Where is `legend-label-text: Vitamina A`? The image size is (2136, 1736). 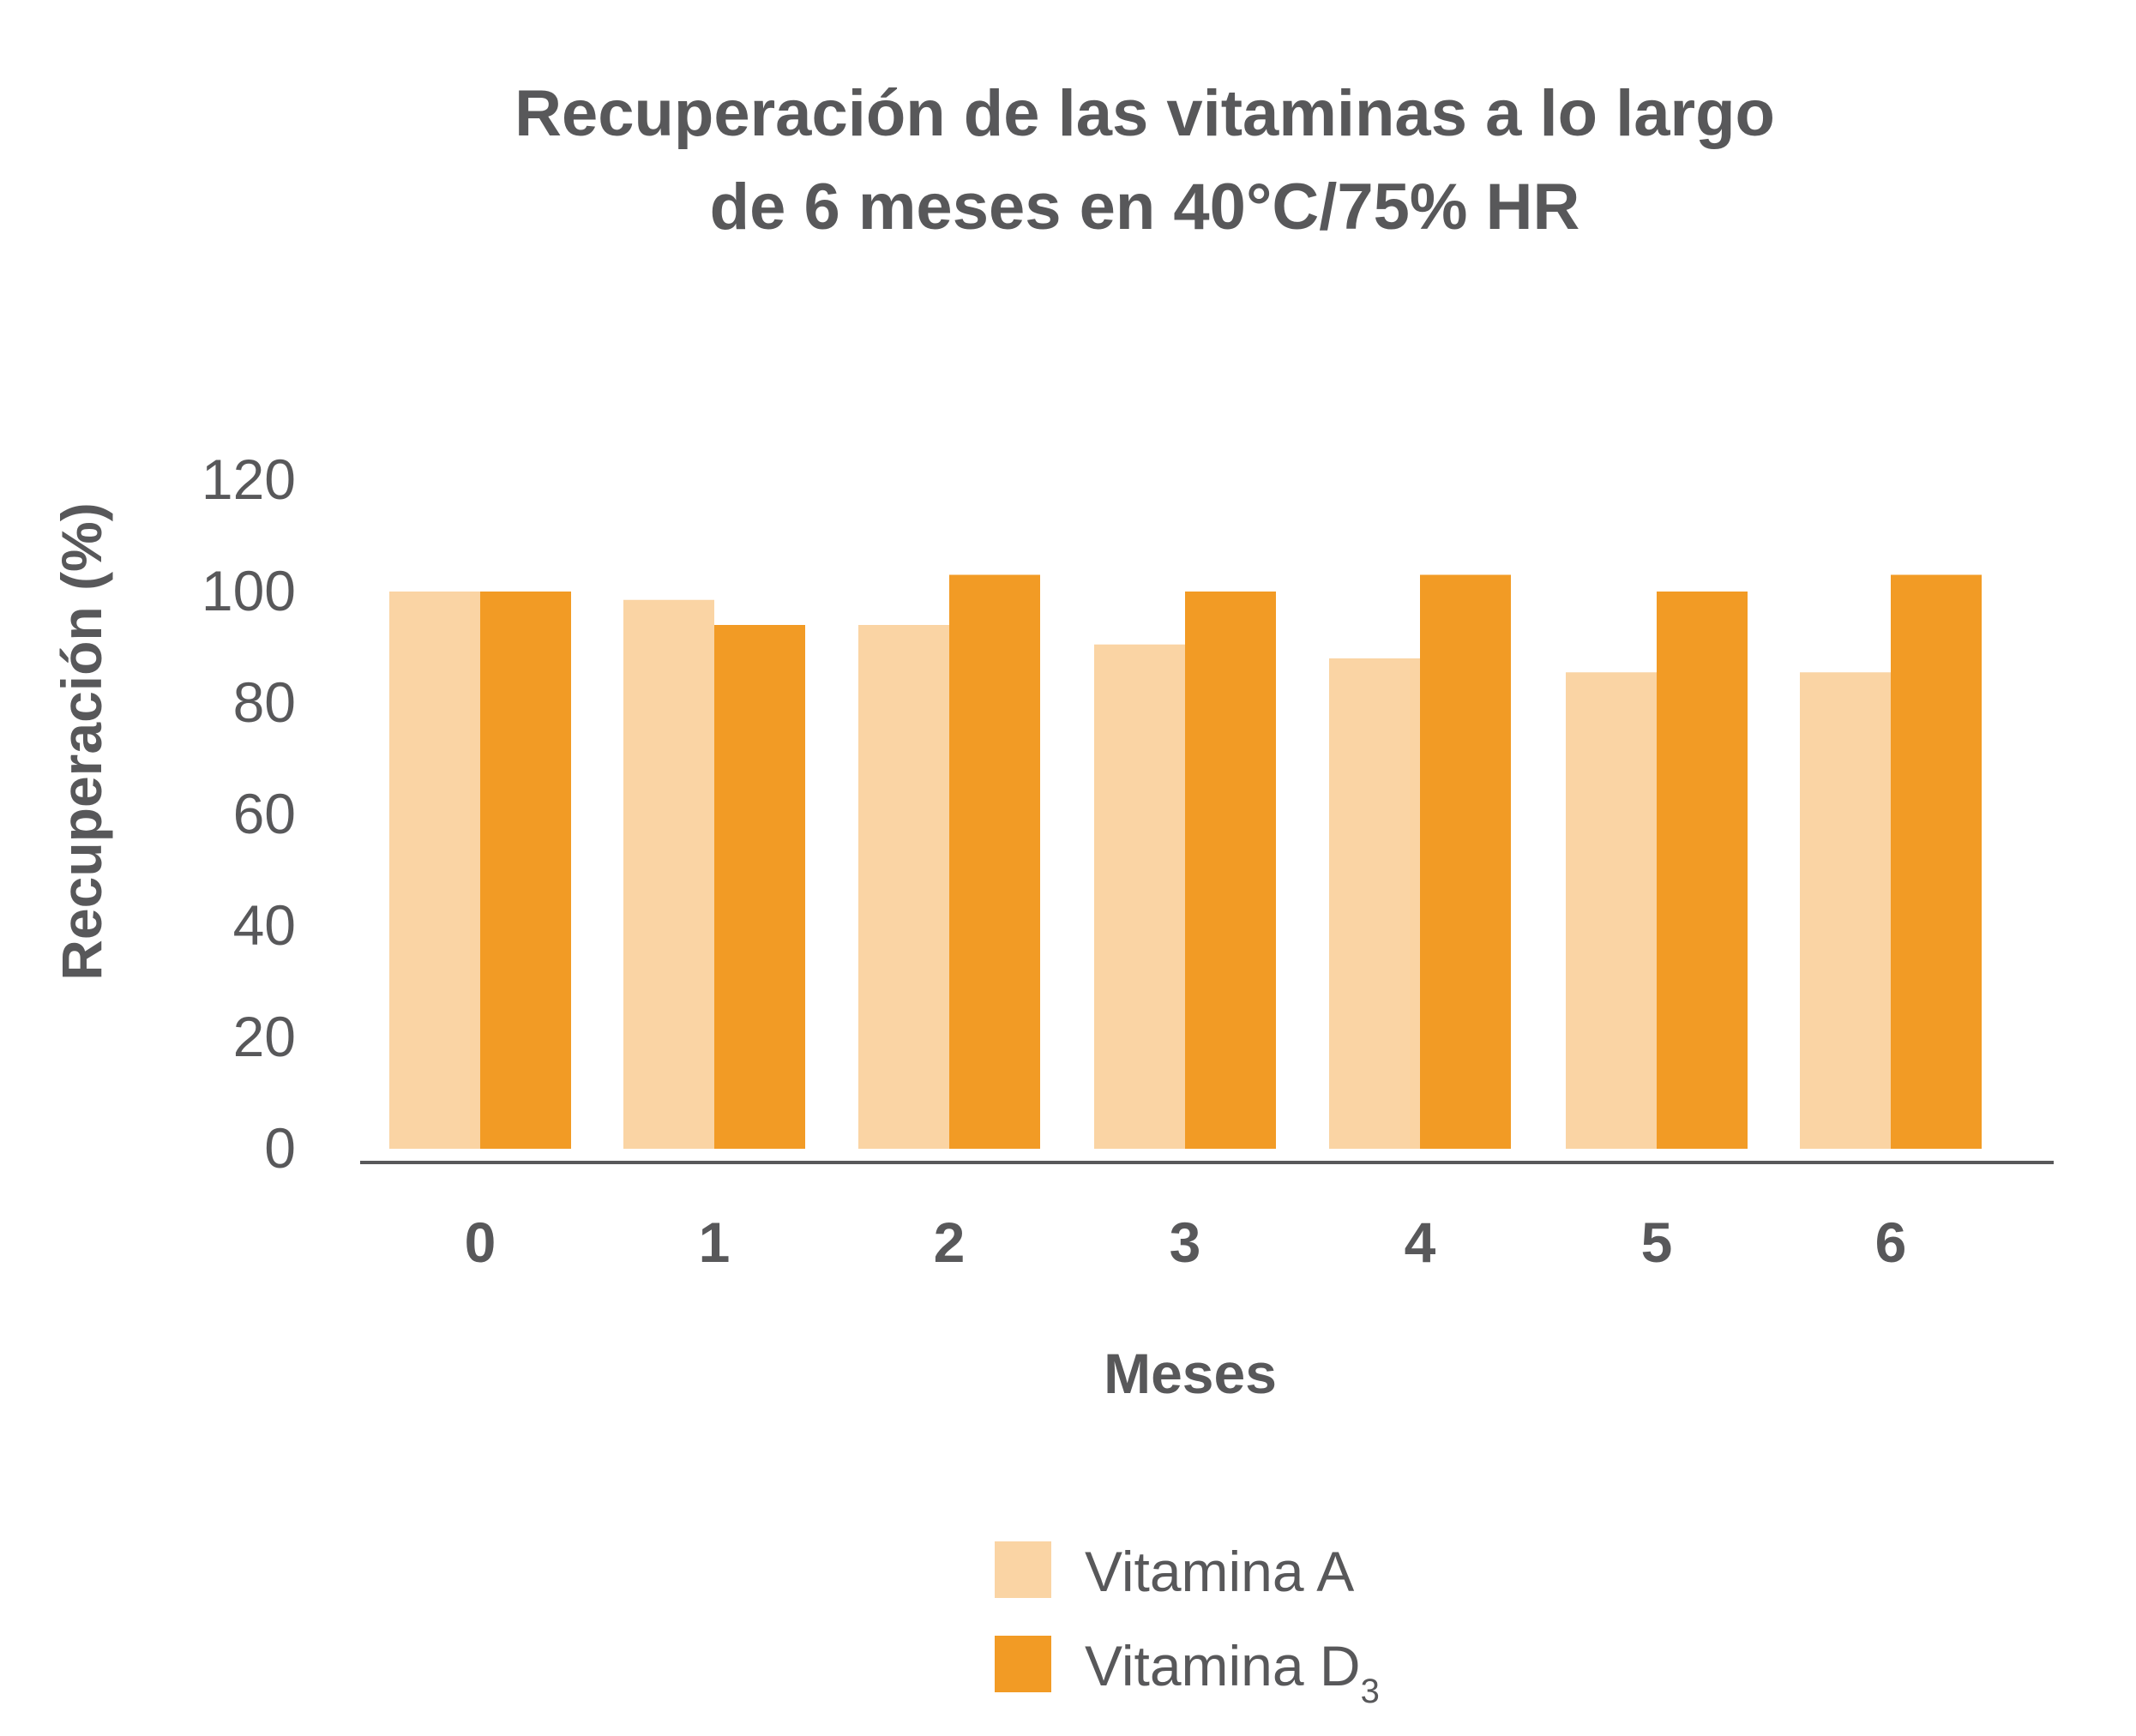 legend-label-text: Vitamina A is located at coordinates (1219, 1571).